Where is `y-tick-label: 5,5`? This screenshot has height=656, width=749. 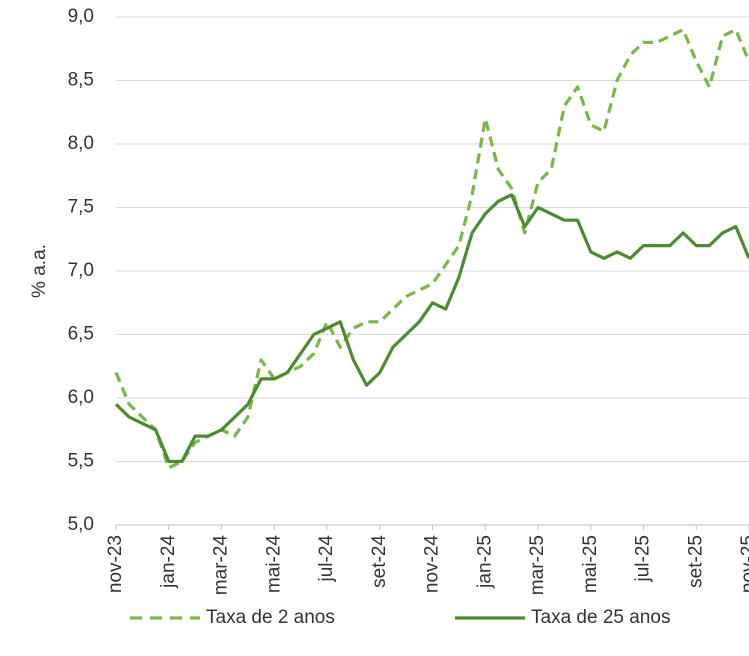
y-tick-label: 5,5 is located at coordinates (81, 461).